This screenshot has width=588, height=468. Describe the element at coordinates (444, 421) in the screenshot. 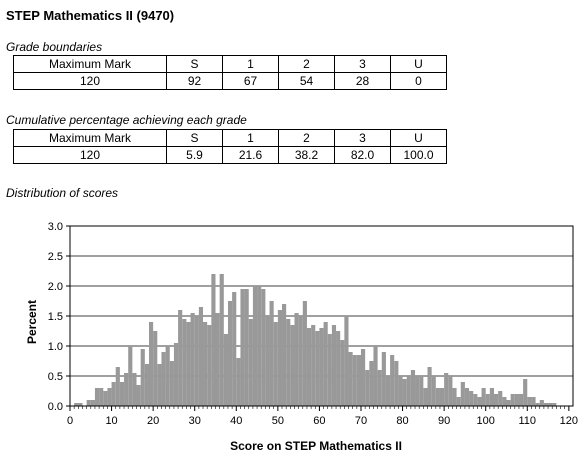

I see `x-tick-label: 90` at that location.